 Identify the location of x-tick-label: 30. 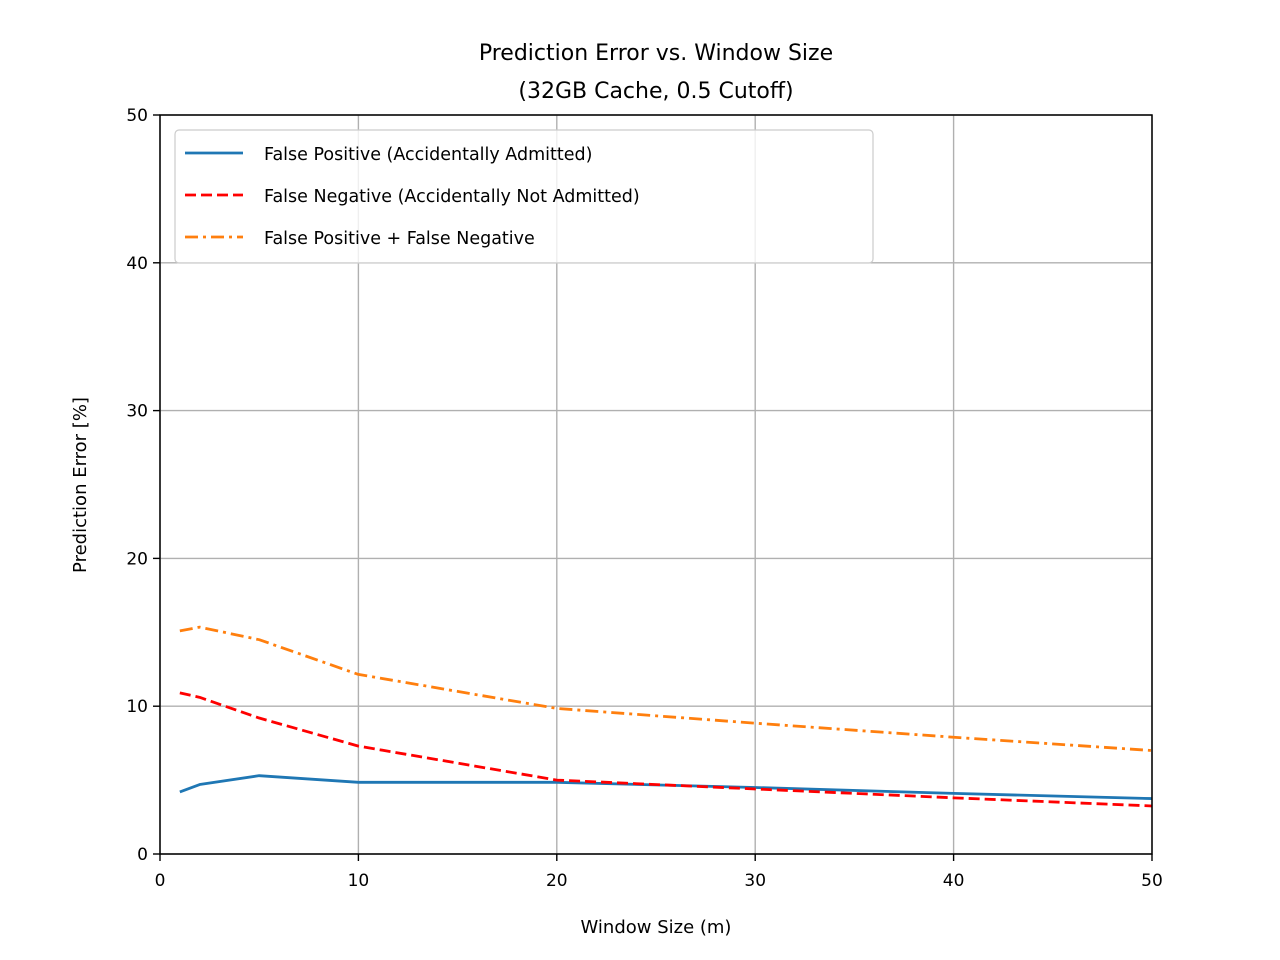
(755, 881).